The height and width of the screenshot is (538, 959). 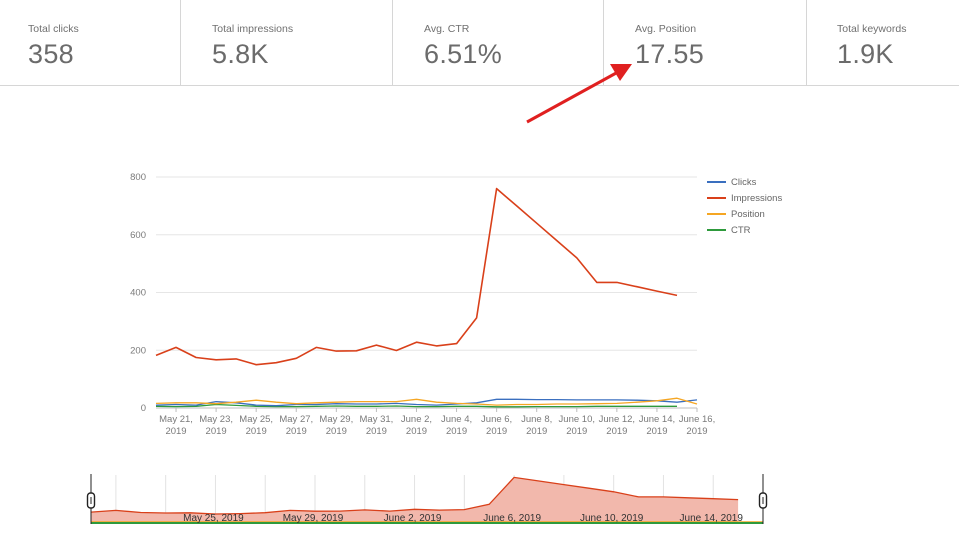 I want to click on navigator-line, so click(x=414, y=495).